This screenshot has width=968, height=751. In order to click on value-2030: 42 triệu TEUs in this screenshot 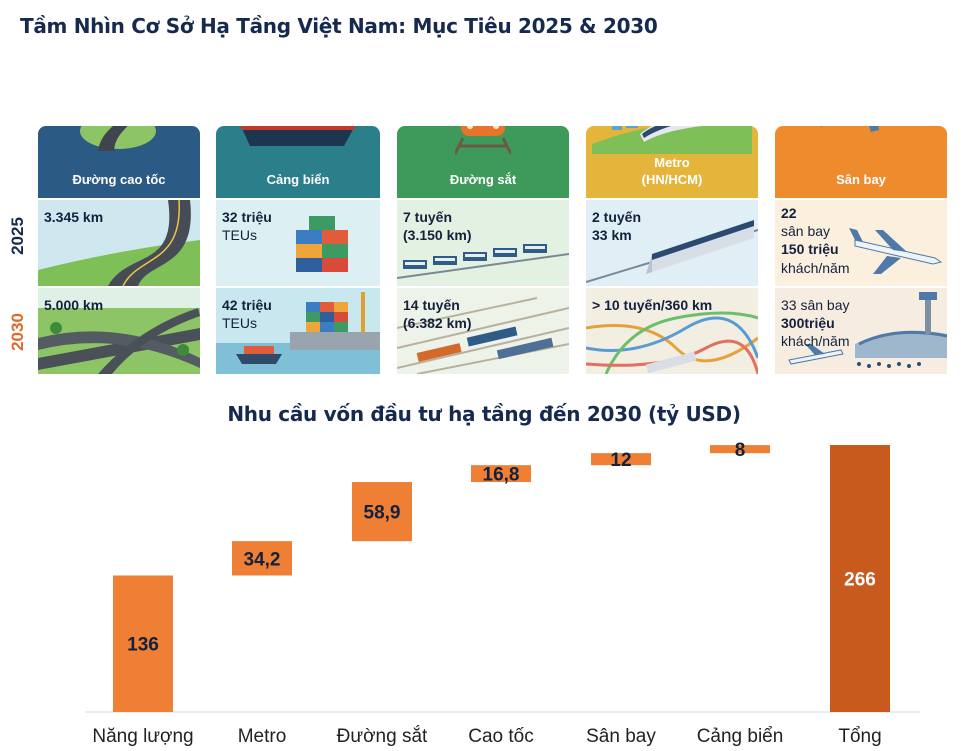, I will do `click(247, 314)`.